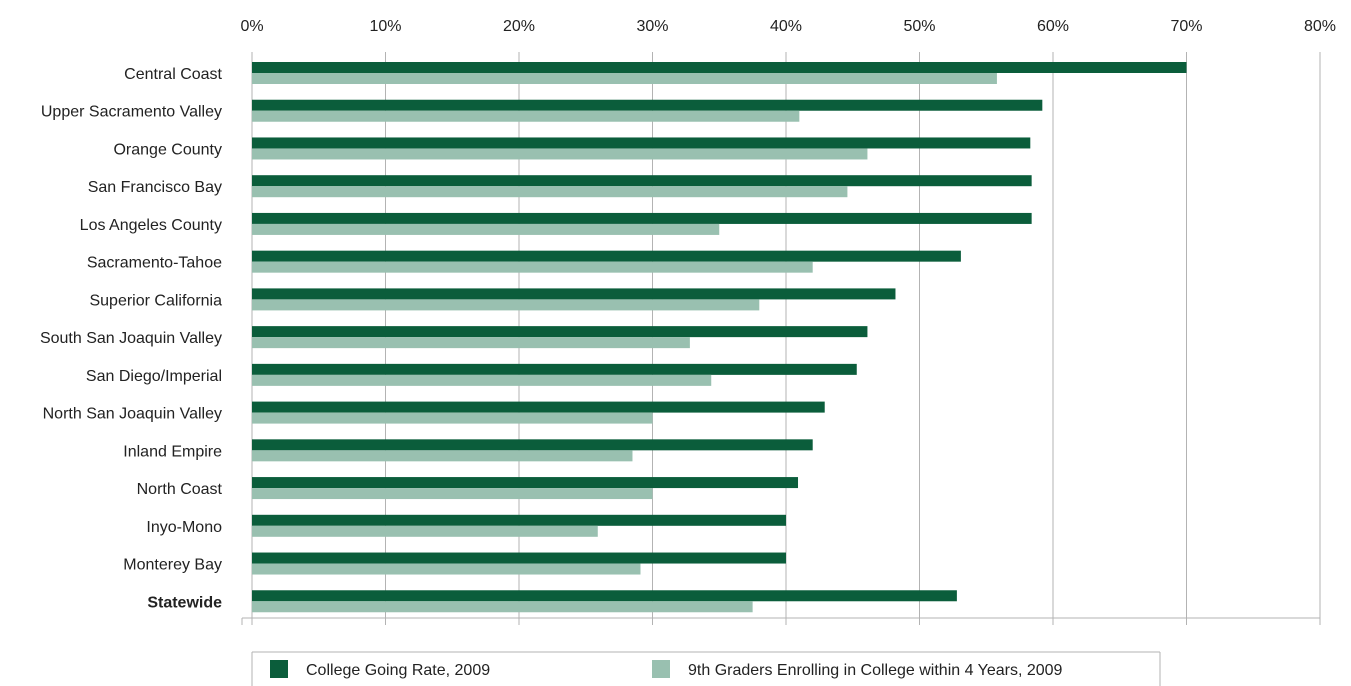  I want to click on category-label: Orange County, so click(167, 149).